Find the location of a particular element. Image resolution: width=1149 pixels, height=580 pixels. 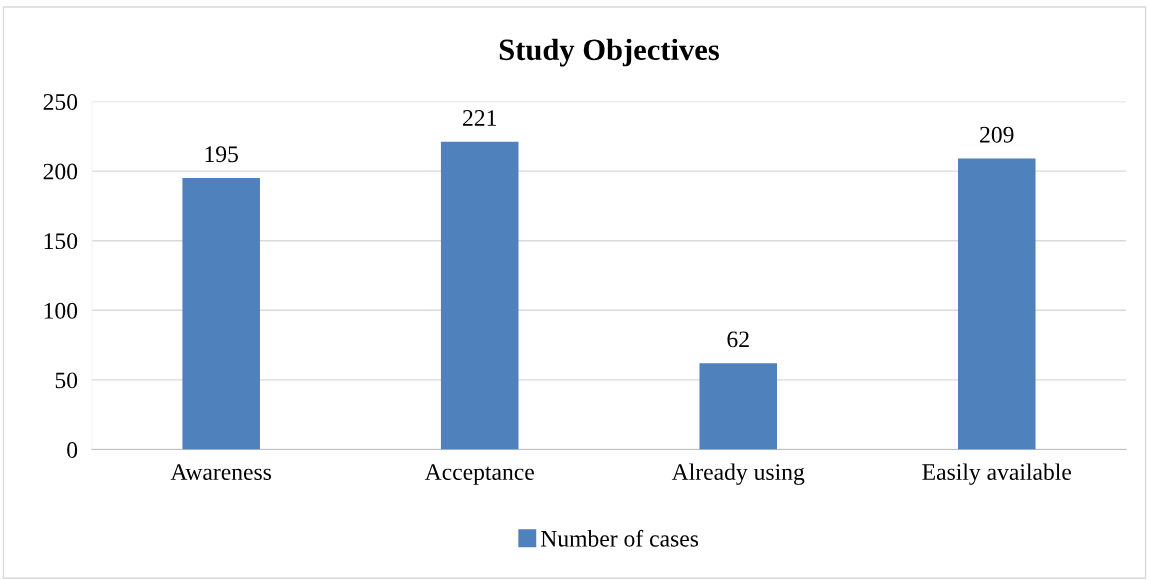

chart-title: Study Objectives is located at coordinates (609, 52).